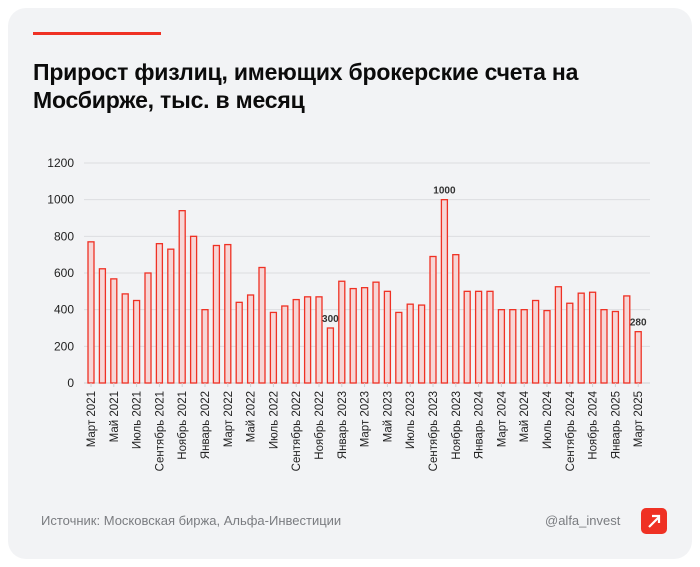  I want to click on x-tick-label: Сентябрь 2022, so click(297, 431).